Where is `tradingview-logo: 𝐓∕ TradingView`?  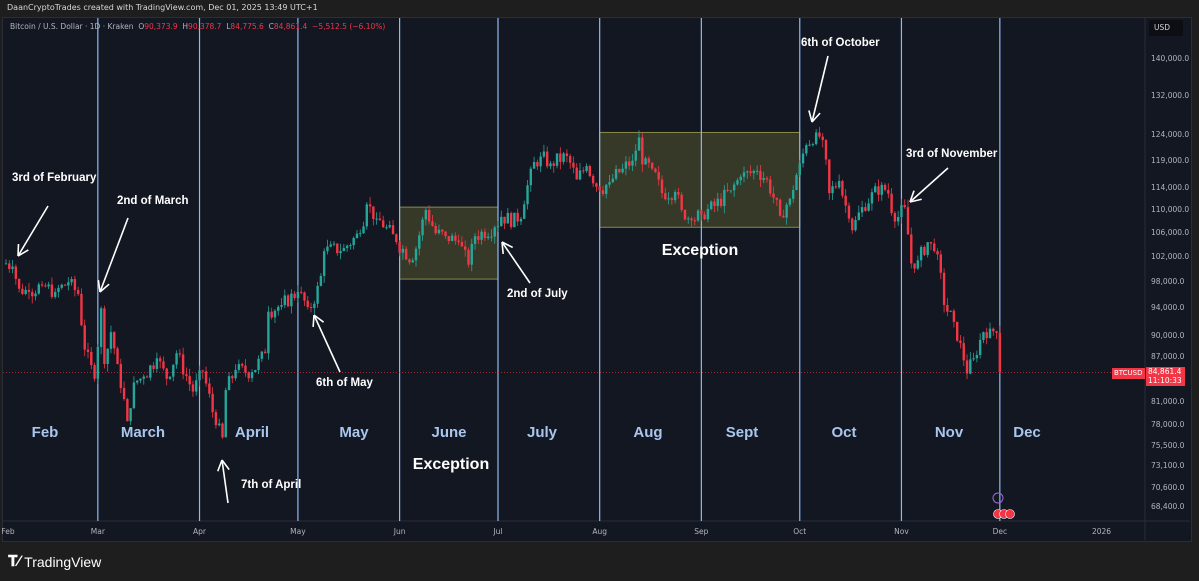 tradingview-logo: 𝐓∕ TradingView is located at coordinates (54, 561).